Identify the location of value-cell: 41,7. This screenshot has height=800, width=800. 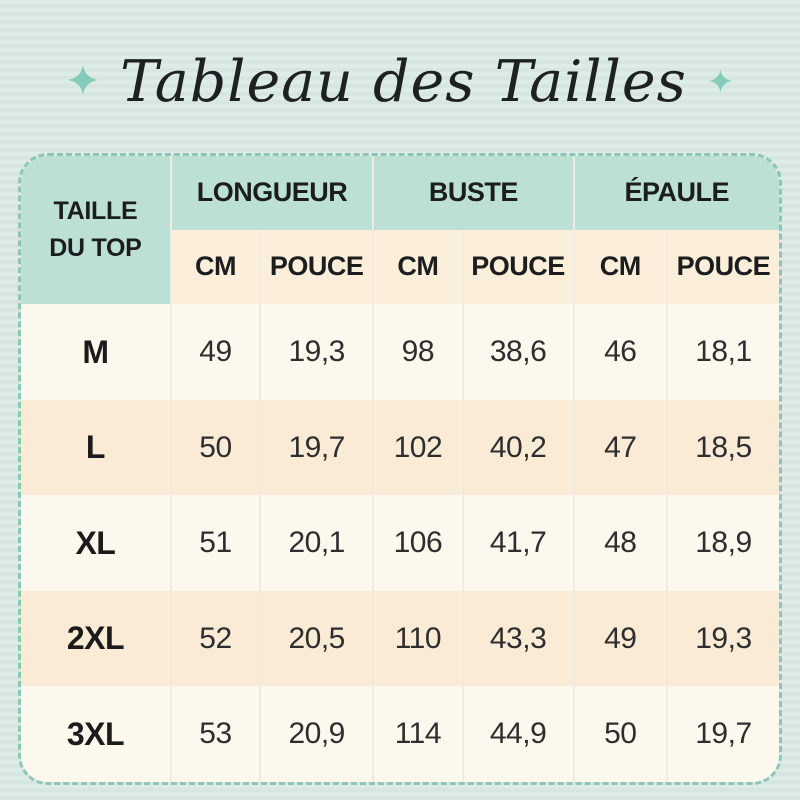
(517, 543).